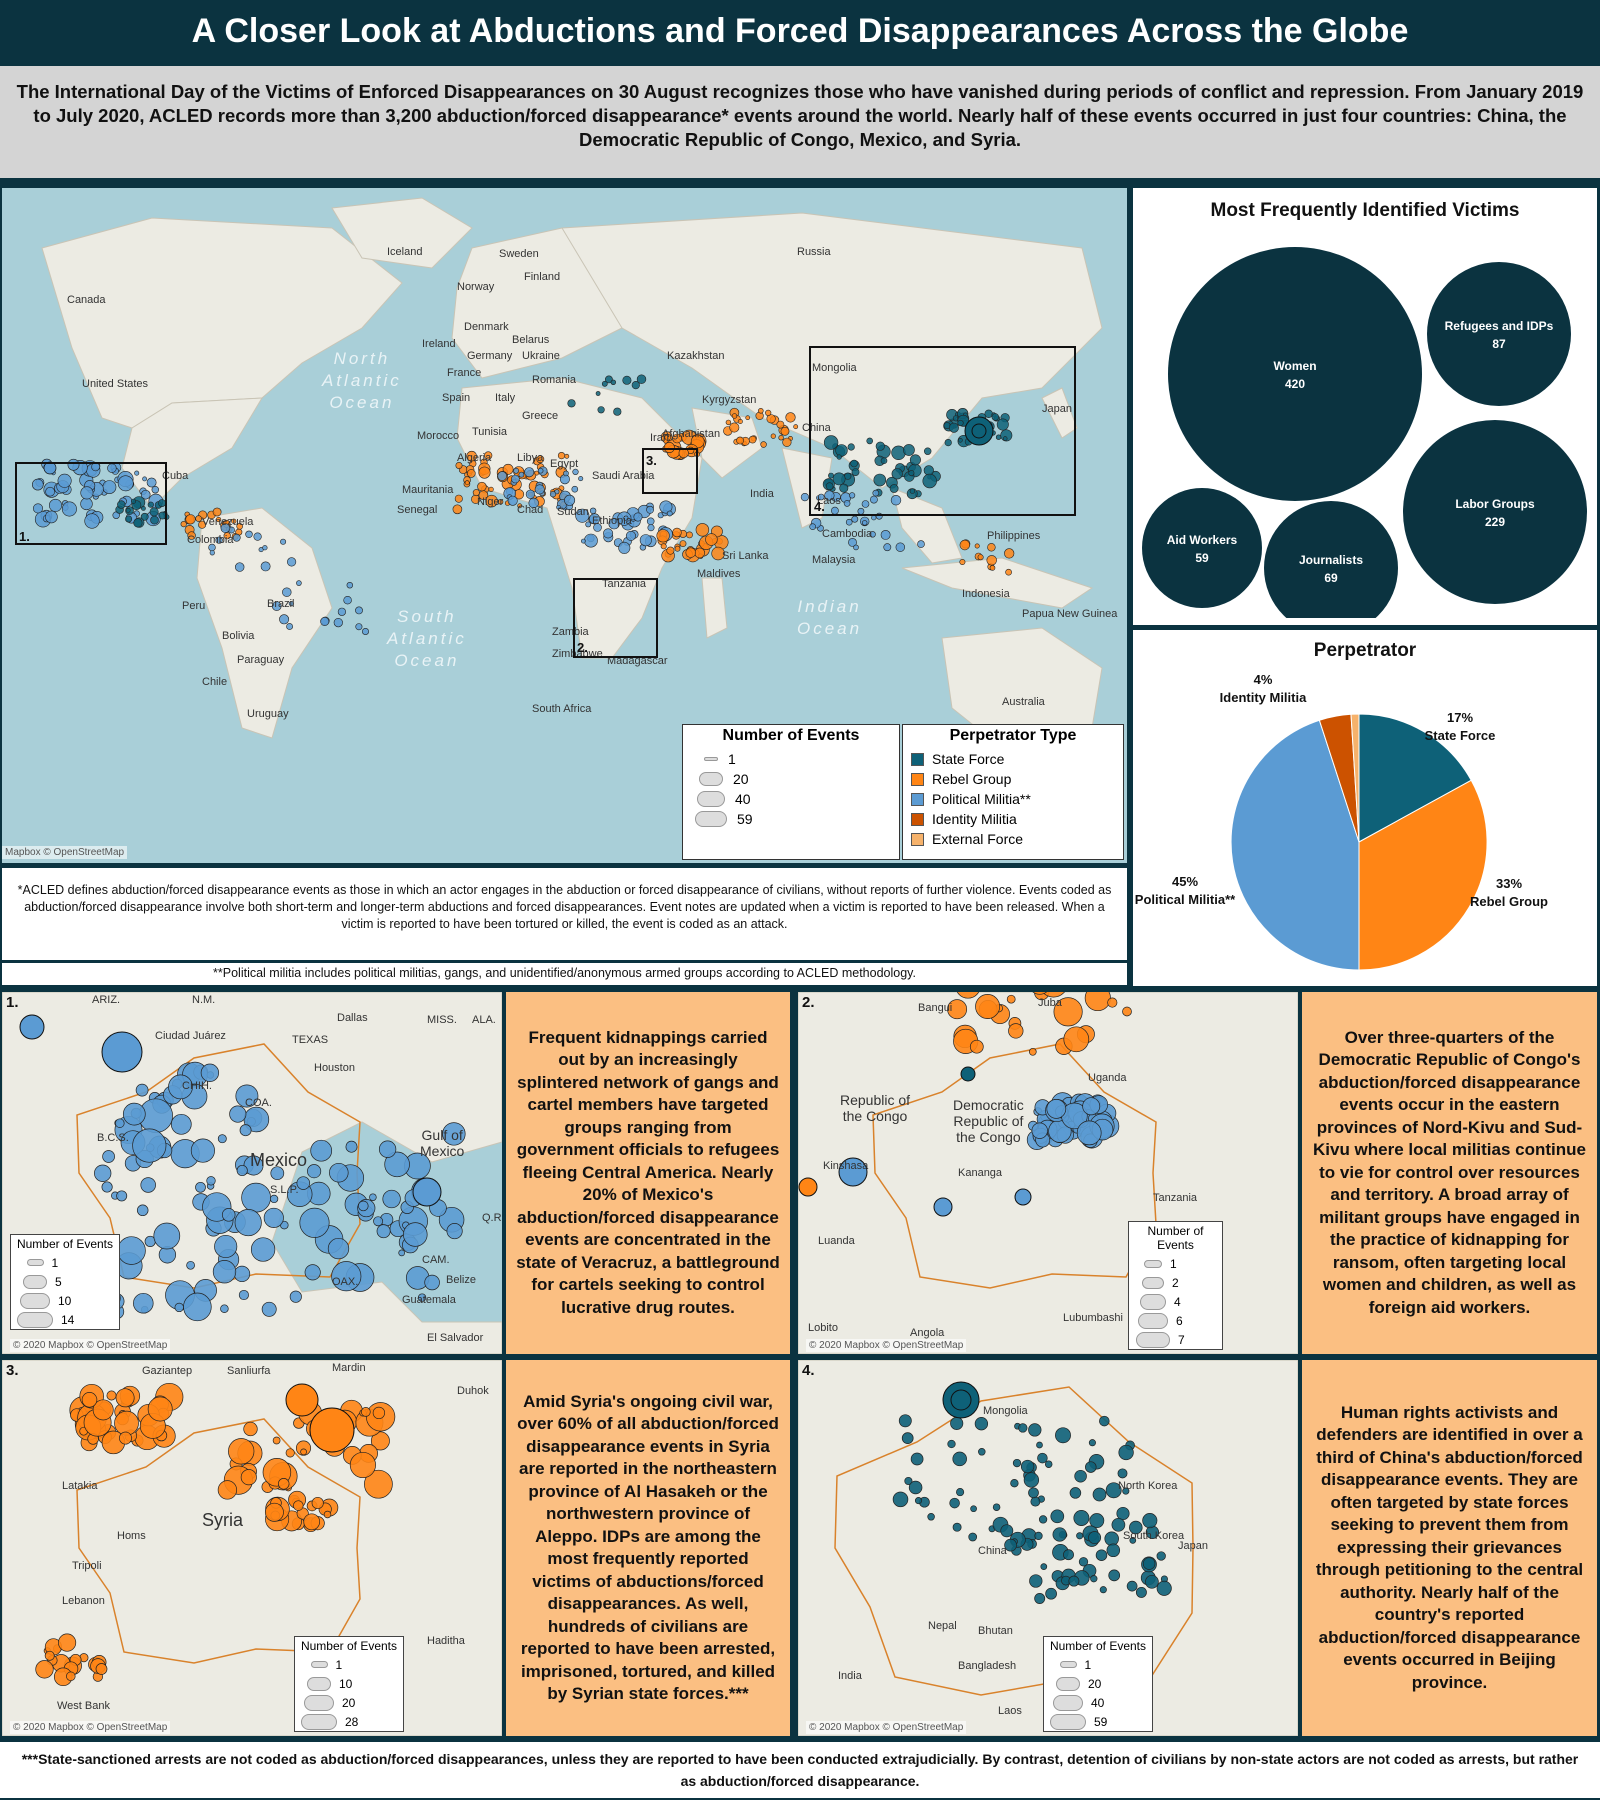 Image resolution: width=1600 pixels, height=1800 pixels. What do you see at coordinates (113, 1138) in the screenshot?
I see `place-label: B.C.S.` at bounding box center [113, 1138].